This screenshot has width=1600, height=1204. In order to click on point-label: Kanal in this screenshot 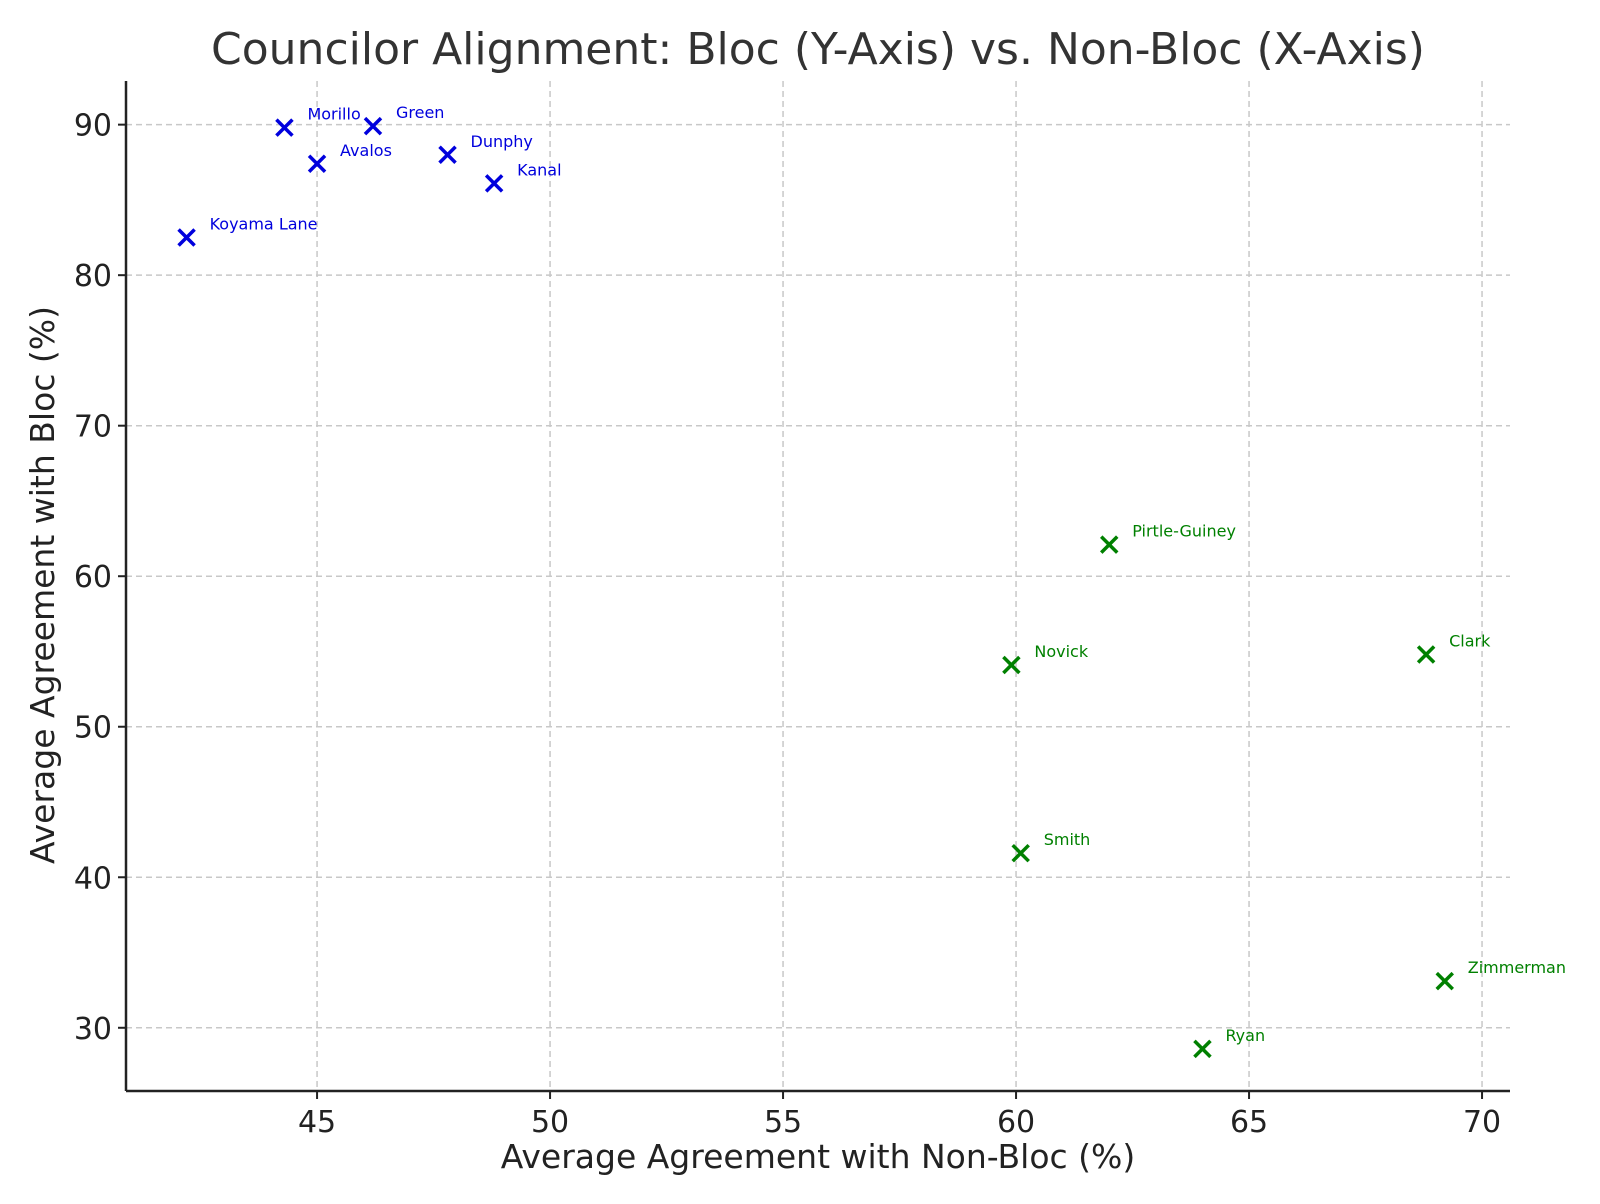, I will do `click(539, 169)`.